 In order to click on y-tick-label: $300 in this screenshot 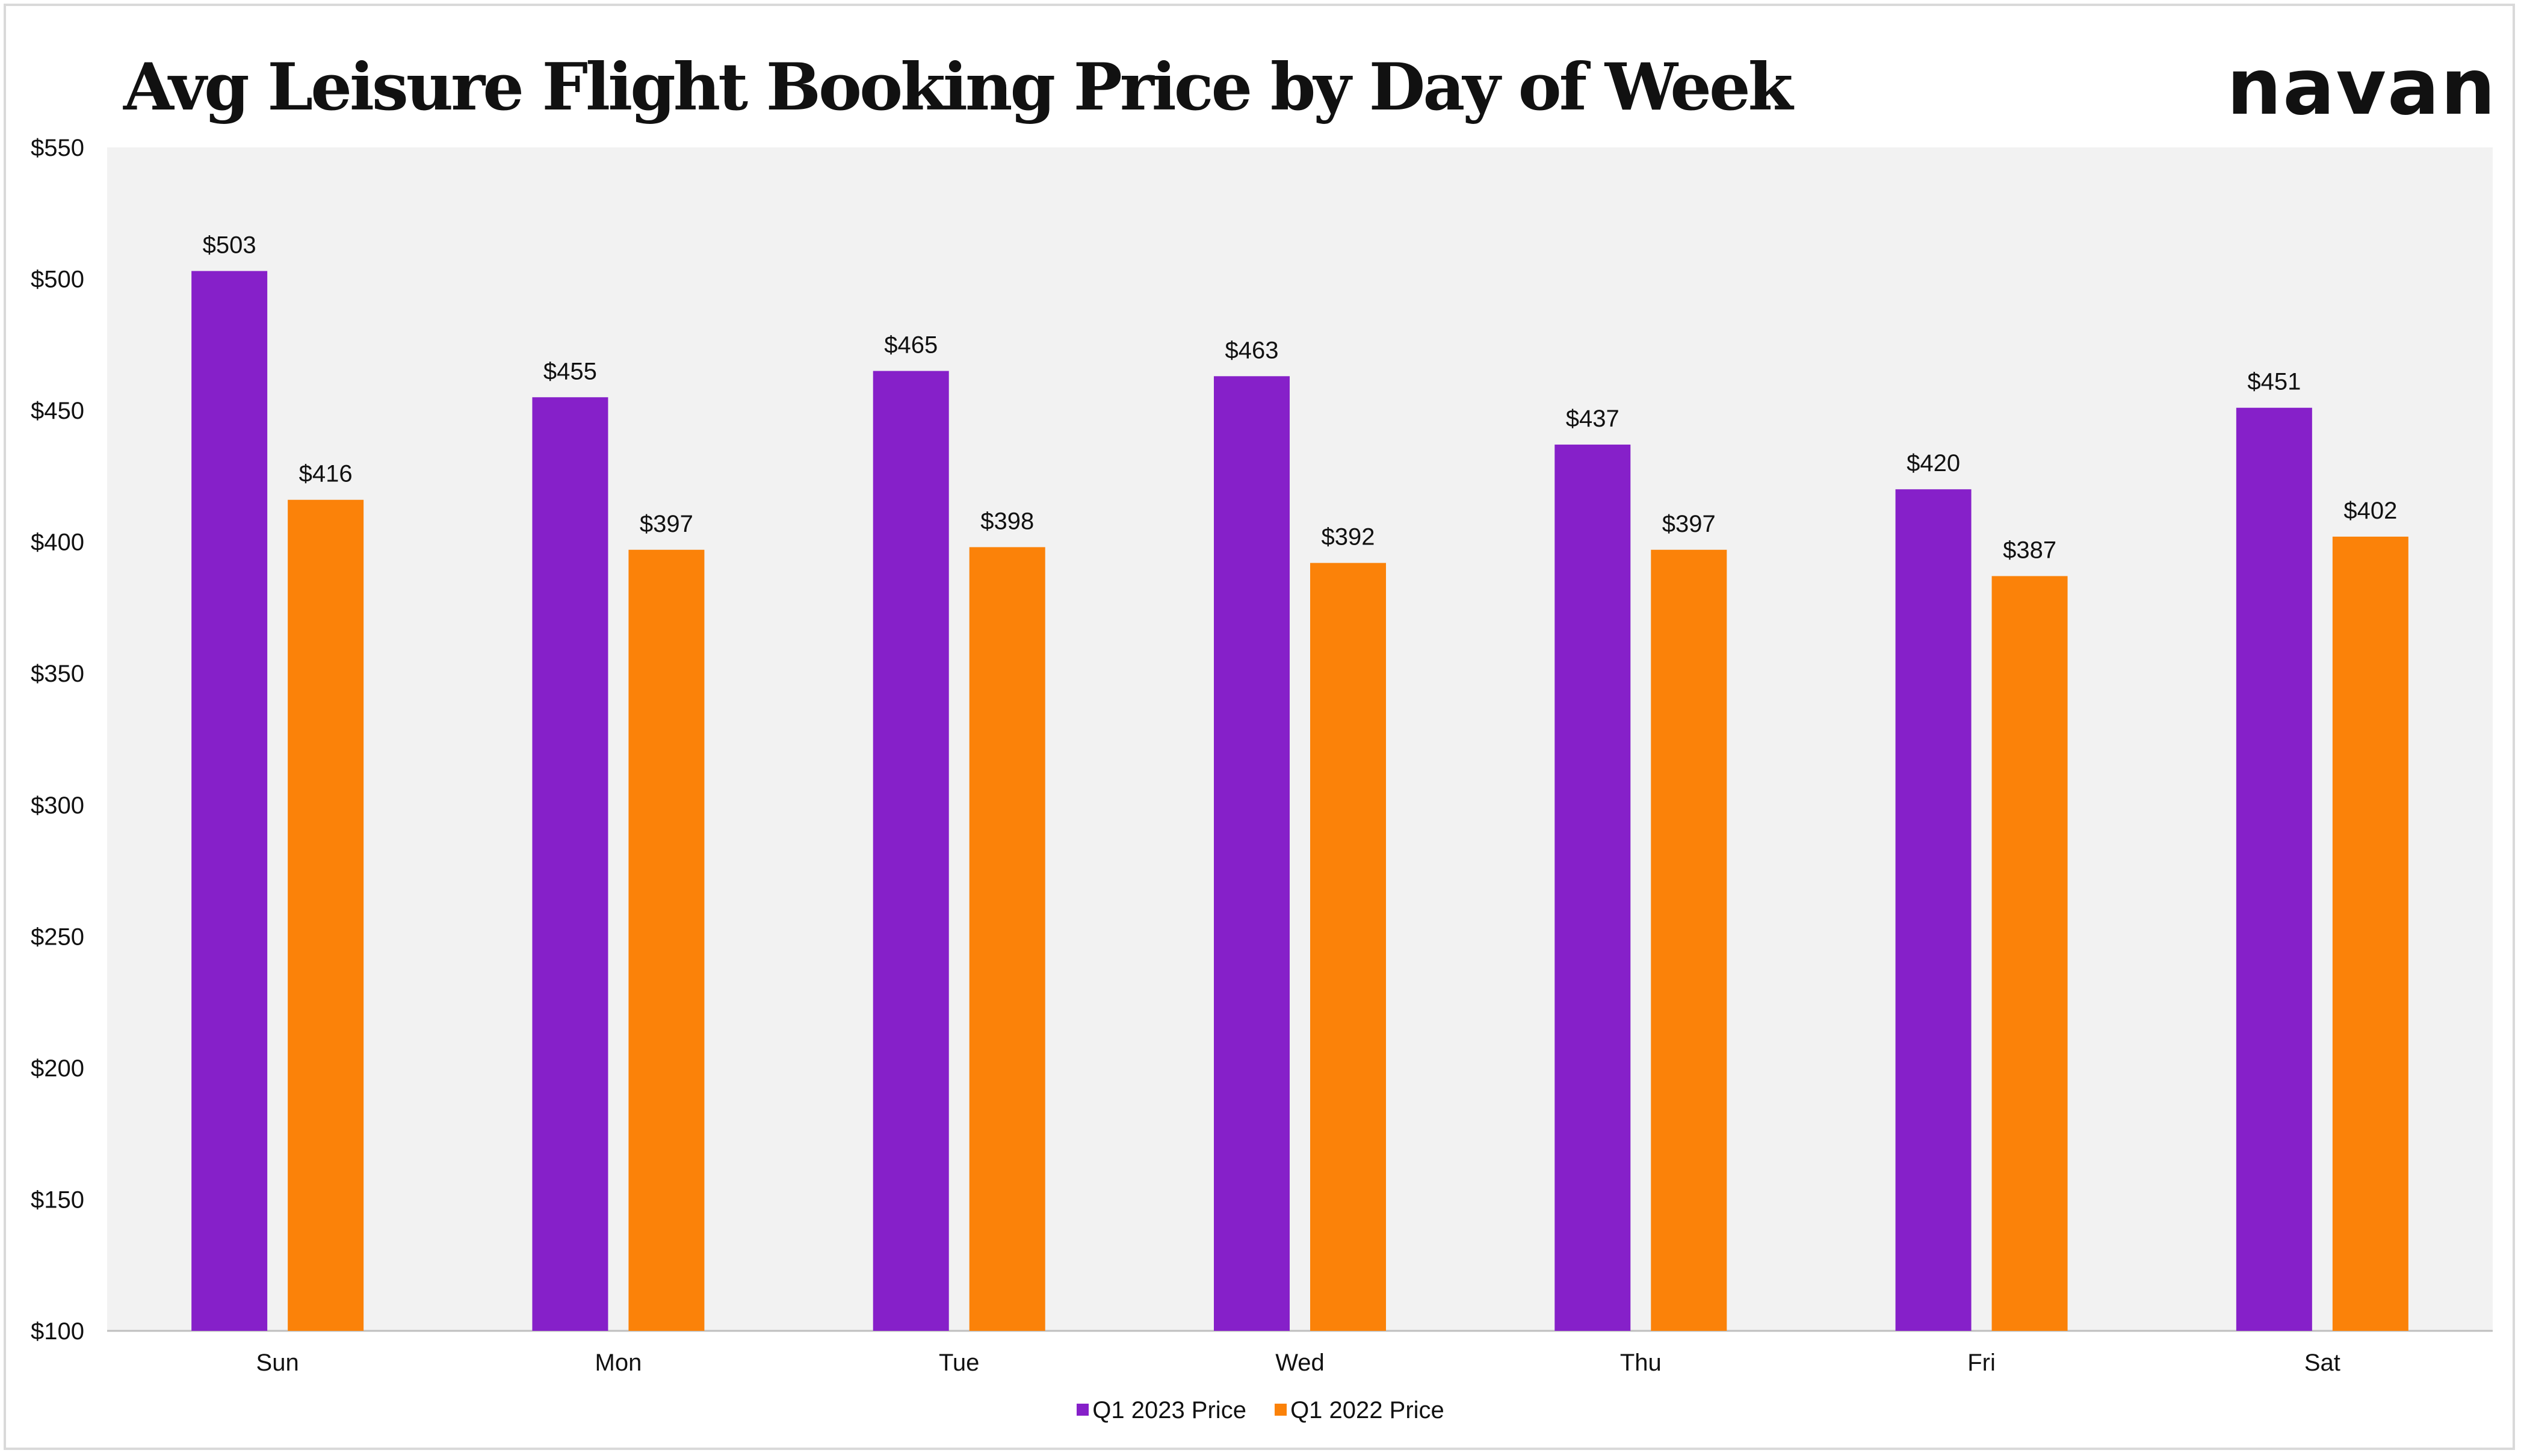, I will do `click(57, 806)`.